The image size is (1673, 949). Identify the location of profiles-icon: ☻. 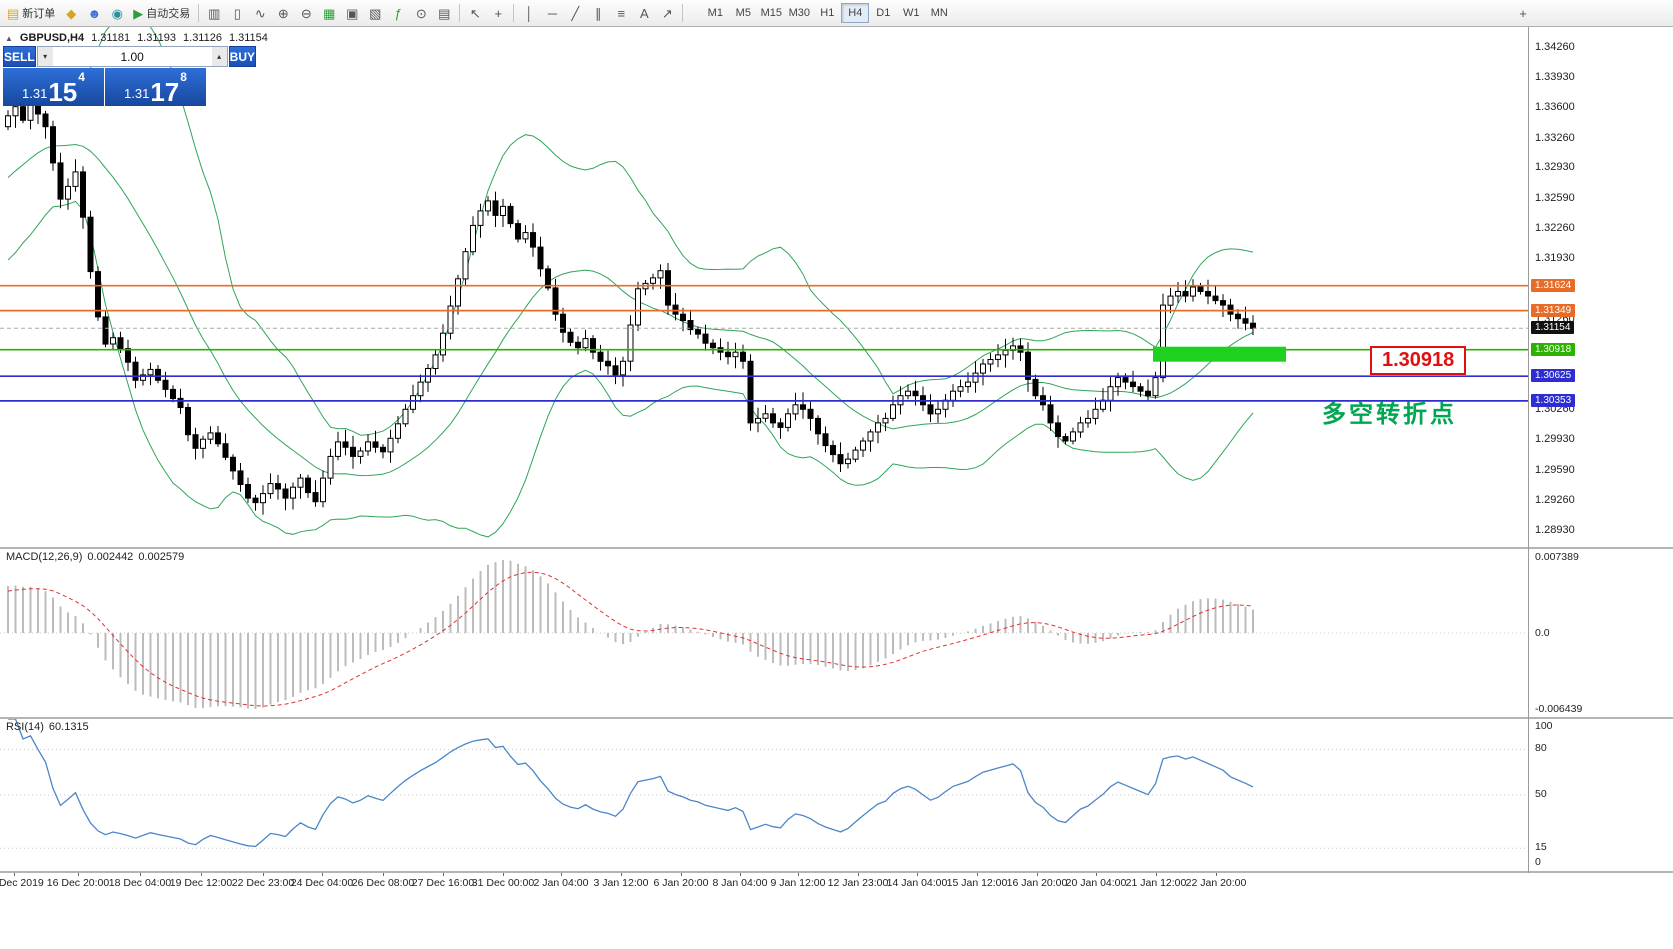
(94, 13).